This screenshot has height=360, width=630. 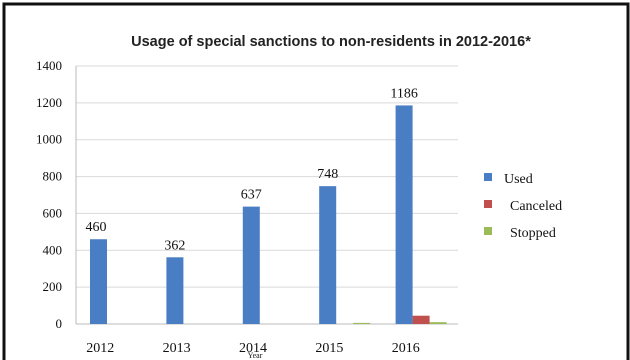 What do you see at coordinates (488, 204) in the screenshot?
I see `legend-swatch-canceled` at bounding box center [488, 204].